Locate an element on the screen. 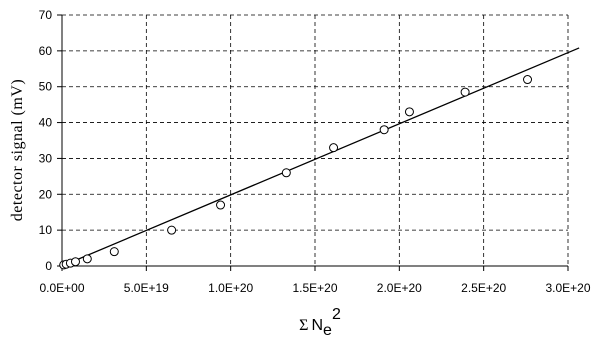 This screenshot has height=348, width=598. y-tick-label: 0 is located at coordinates (48, 266).